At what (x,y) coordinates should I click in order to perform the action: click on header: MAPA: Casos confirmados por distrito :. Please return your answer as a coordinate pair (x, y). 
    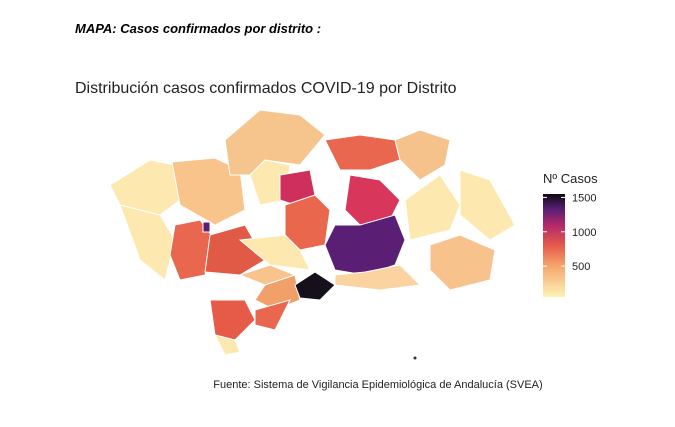
    Looking at the image, I should click on (198, 28).